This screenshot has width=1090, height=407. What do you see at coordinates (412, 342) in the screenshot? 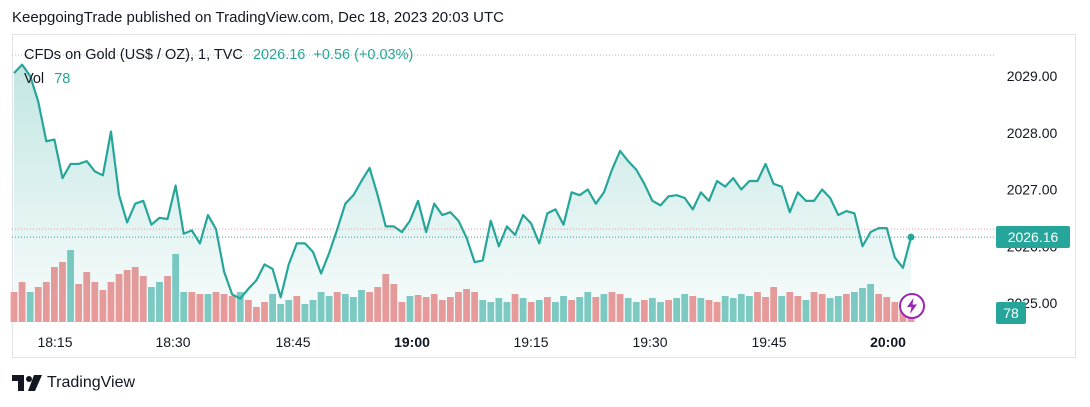
I see `x-tick-label: 19:00` at bounding box center [412, 342].